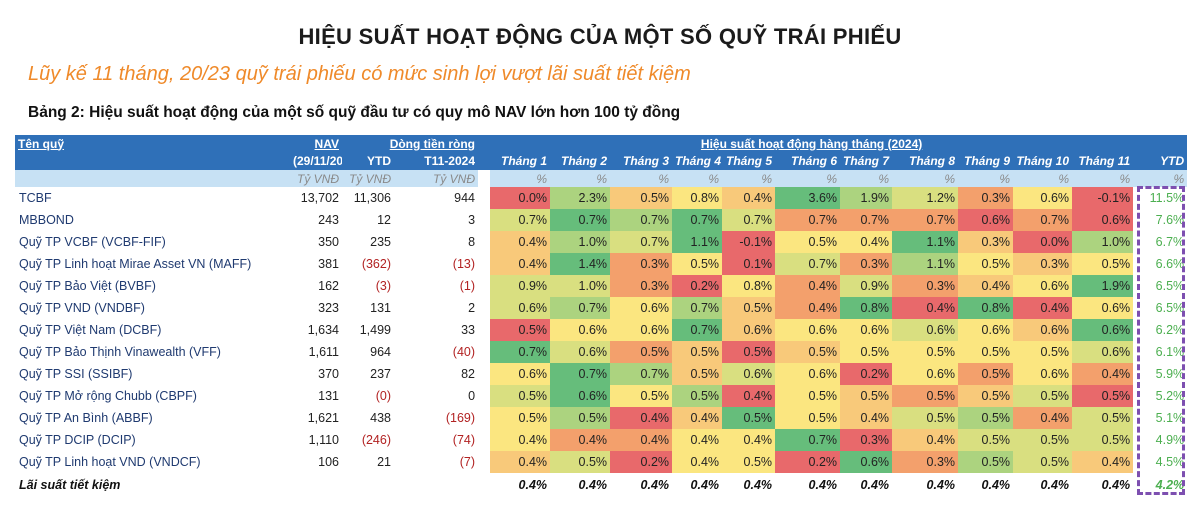  Describe the element at coordinates (380, 242) in the screenshot. I see `net-flow-ytd: 235` at that location.